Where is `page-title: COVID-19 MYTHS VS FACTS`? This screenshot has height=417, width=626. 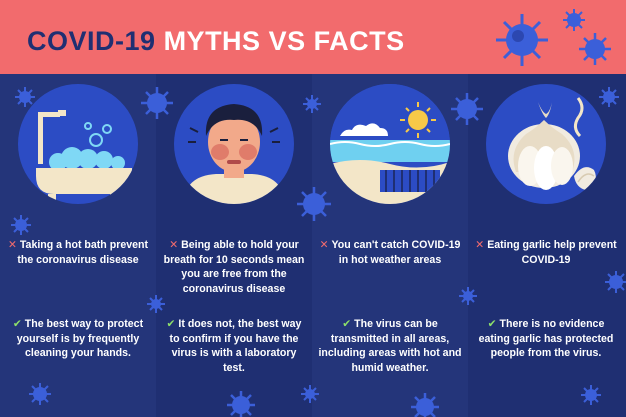
page-title: COVID-19 MYTHS VS FACTS is located at coordinates (216, 41).